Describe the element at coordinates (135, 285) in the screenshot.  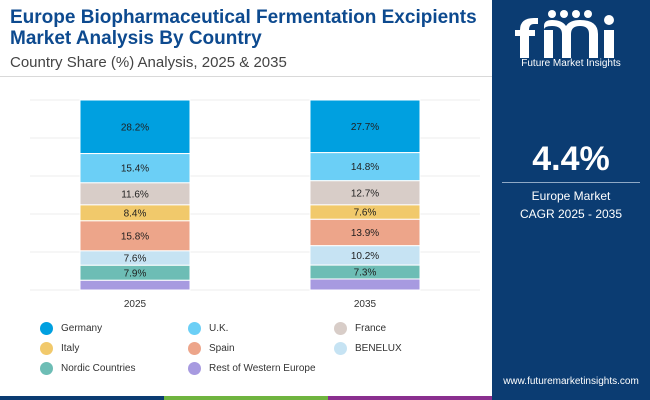
I see `bar-segment-rest-of-western-europe-2025` at that location.